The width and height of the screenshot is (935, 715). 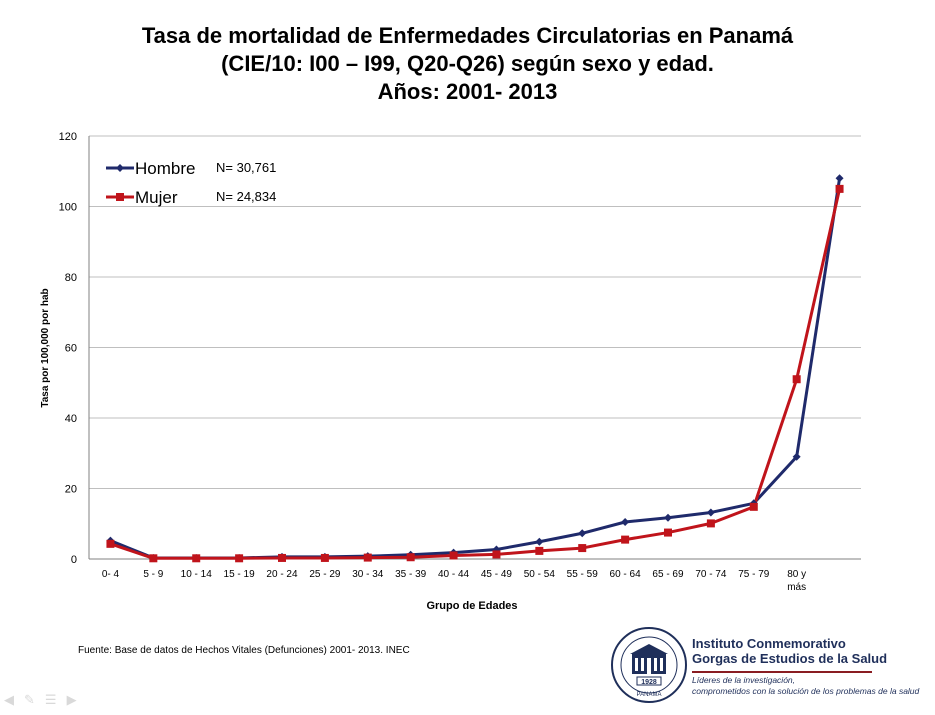 What do you see at coordinates (68, 137) in the screenshot?
I see `y-tick-label: 120` at bounding box center [68, 137].